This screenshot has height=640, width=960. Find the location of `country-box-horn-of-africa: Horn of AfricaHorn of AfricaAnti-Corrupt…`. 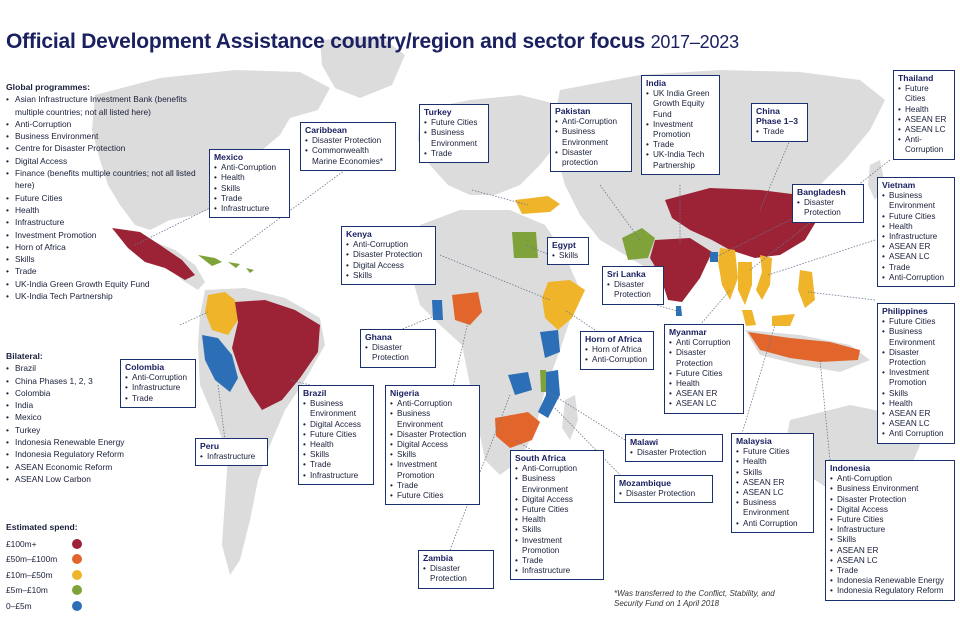

country-box-horn-of-africa: Horn of AfricaHorn of AfricaAnti-Corrupt… is located at coordinates (617, 350).